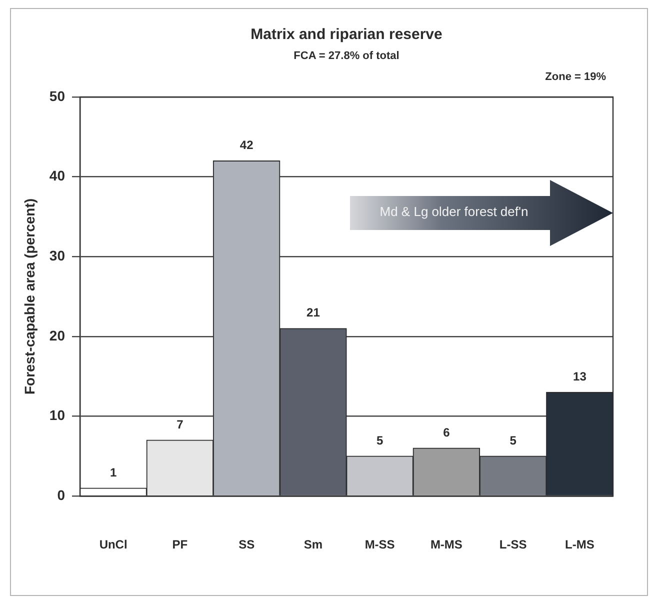  What do you see at coordinates (247, 145) in the screenshot?
I see `data-label: 42` at bounding box center [247, 145].